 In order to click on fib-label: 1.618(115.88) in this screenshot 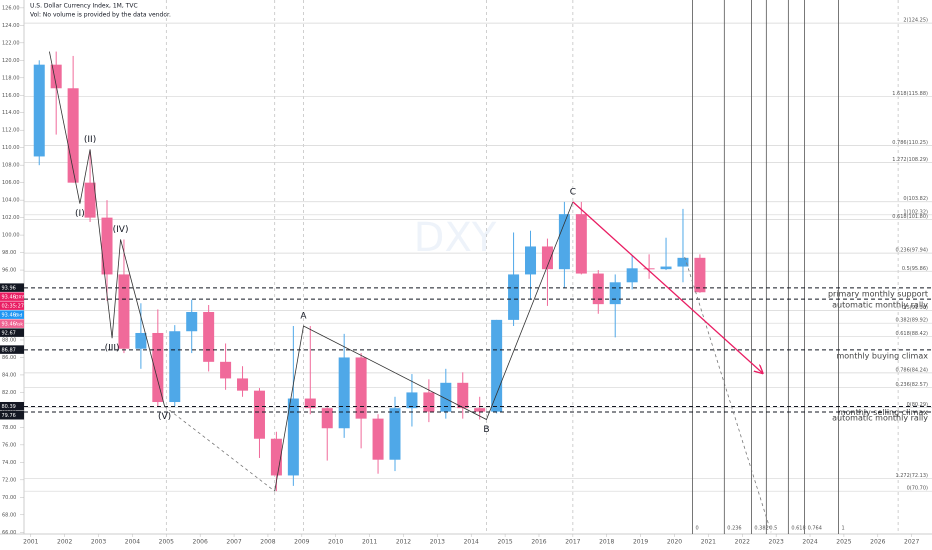, I will do `click(910, 94)`.